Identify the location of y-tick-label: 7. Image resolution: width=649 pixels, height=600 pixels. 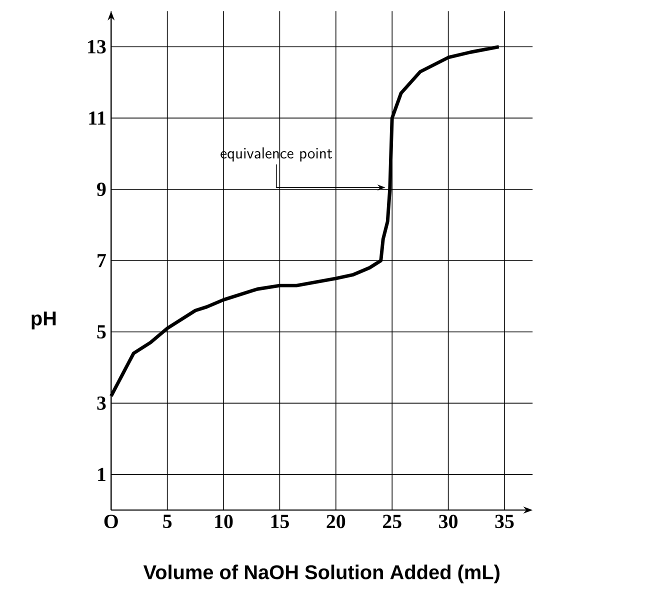
(102, 261).